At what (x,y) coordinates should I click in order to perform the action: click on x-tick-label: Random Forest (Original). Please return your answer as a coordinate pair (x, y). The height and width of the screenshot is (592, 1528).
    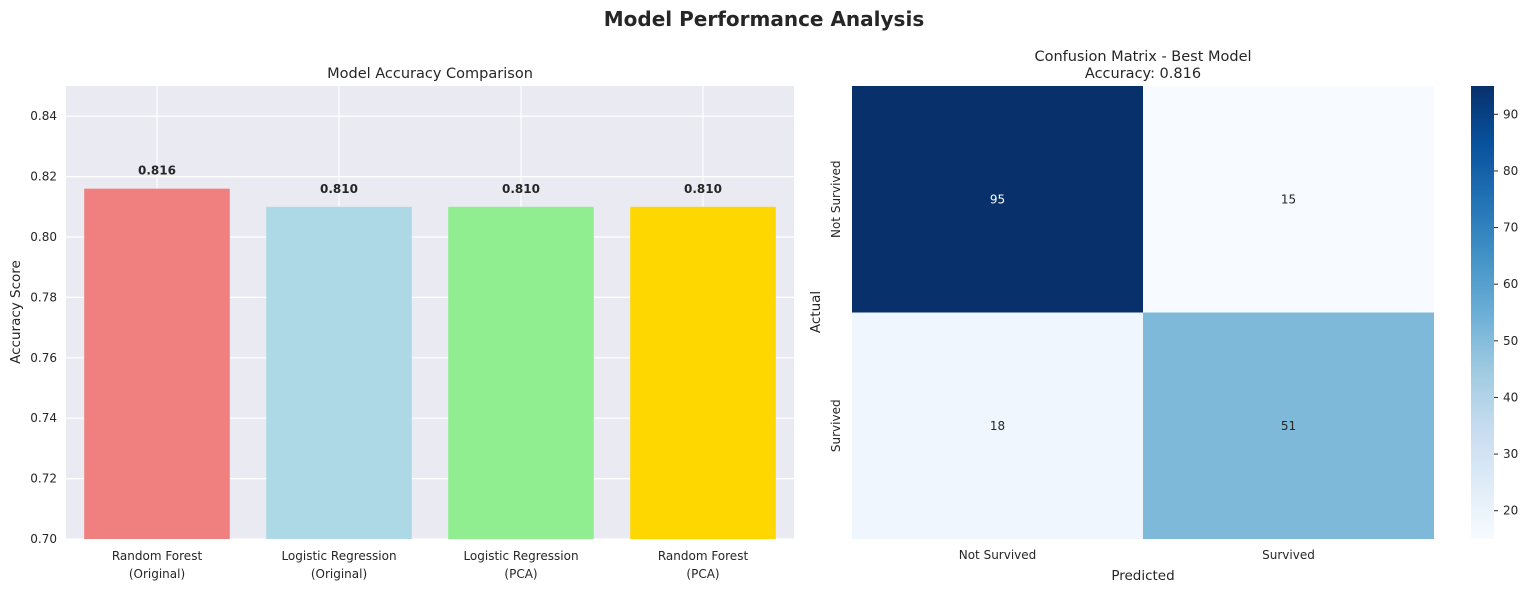
    Looking at the image, I should click on (157, 565).